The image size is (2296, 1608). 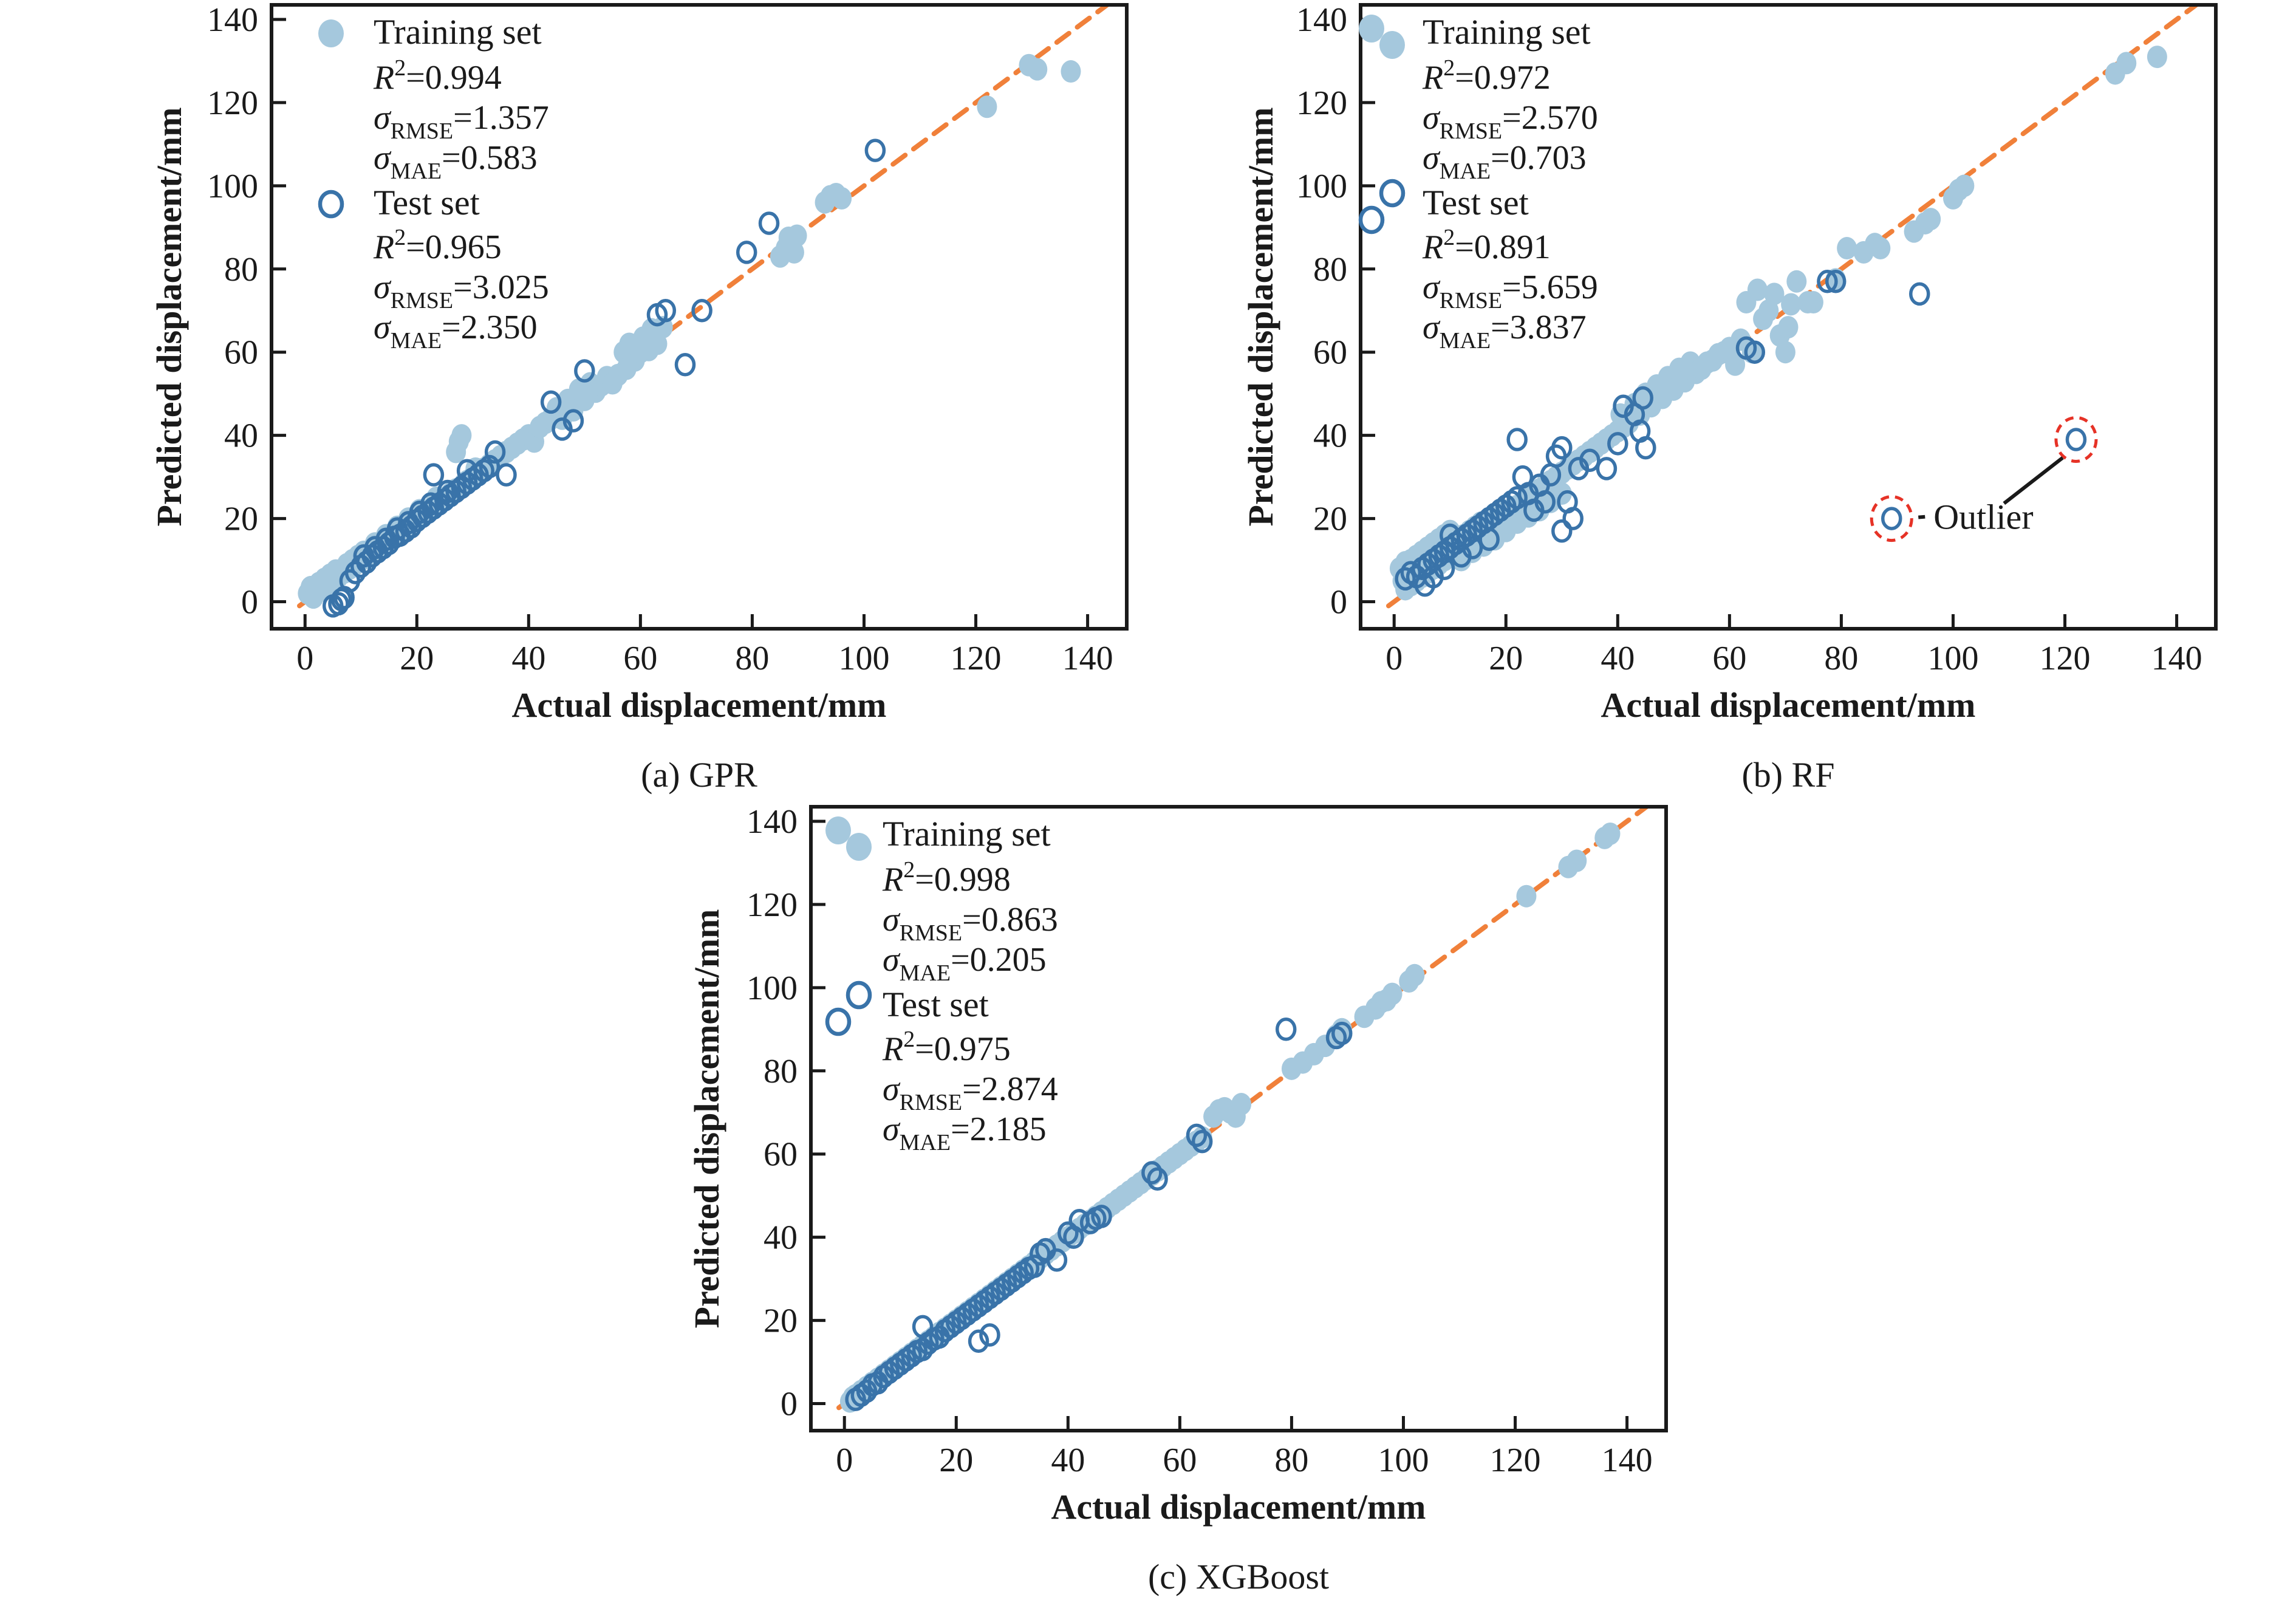 I want to click on x-tick-label: 20, so click(x=1506, y=658).